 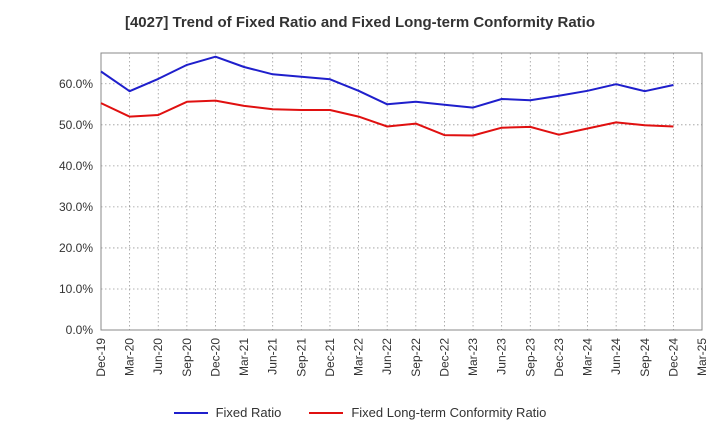 What do you see at coordinates (387, 118) in the screenshot?
I see `series-line-fixed-long-term-conformity-ratio` at bounding box center [387, 118].